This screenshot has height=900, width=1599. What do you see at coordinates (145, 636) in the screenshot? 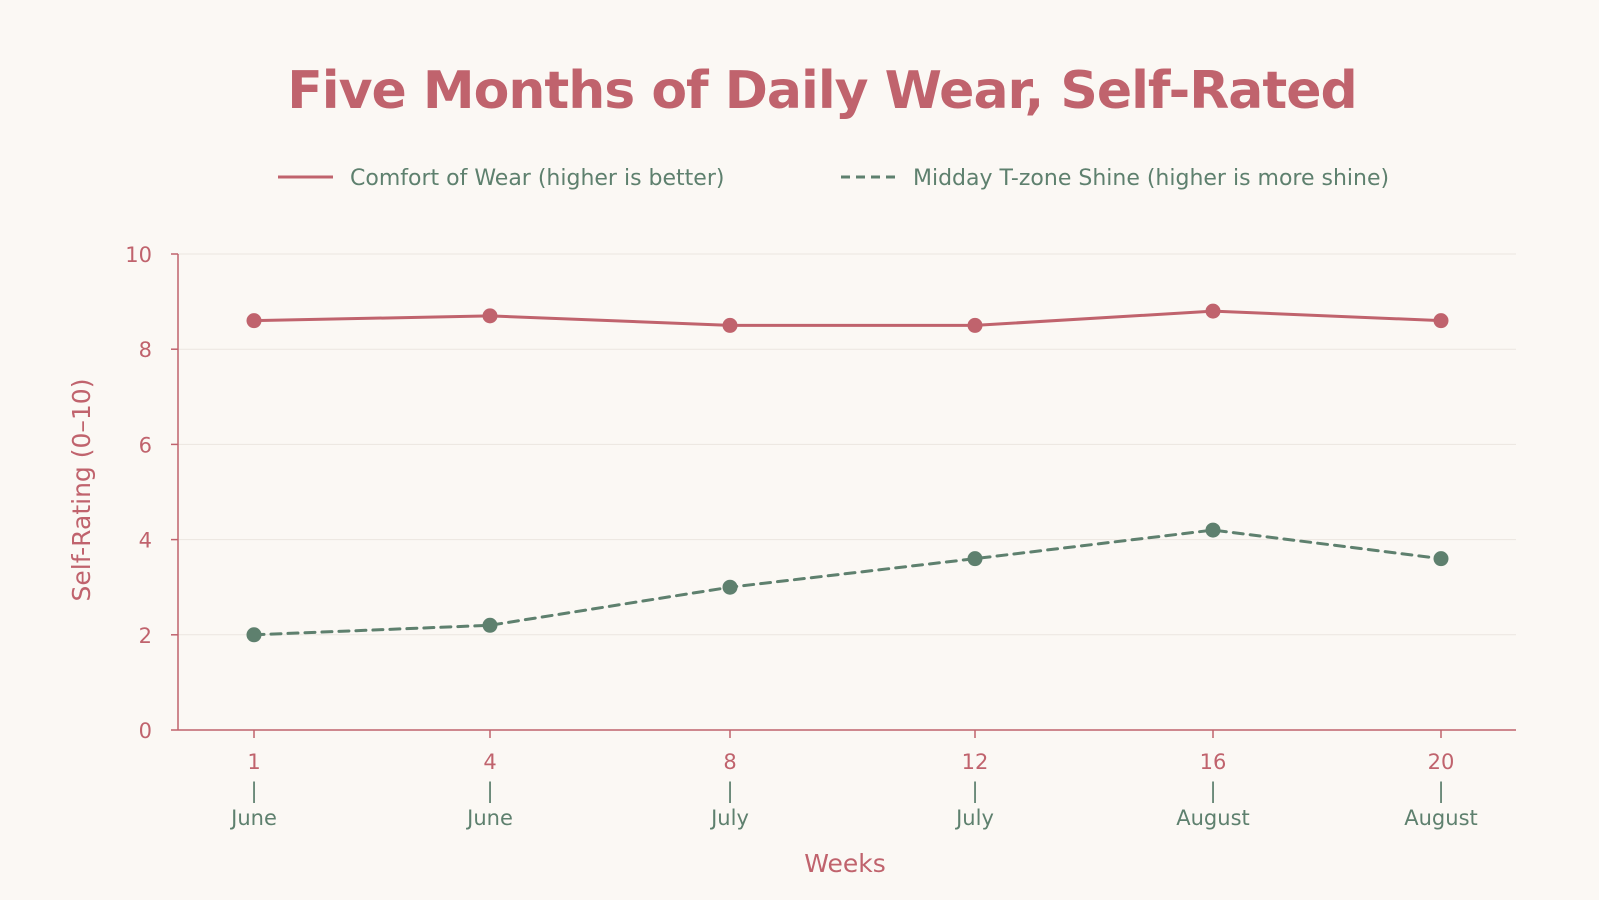
I see `y-tick-label: 2` at bounding box center [145, 636].